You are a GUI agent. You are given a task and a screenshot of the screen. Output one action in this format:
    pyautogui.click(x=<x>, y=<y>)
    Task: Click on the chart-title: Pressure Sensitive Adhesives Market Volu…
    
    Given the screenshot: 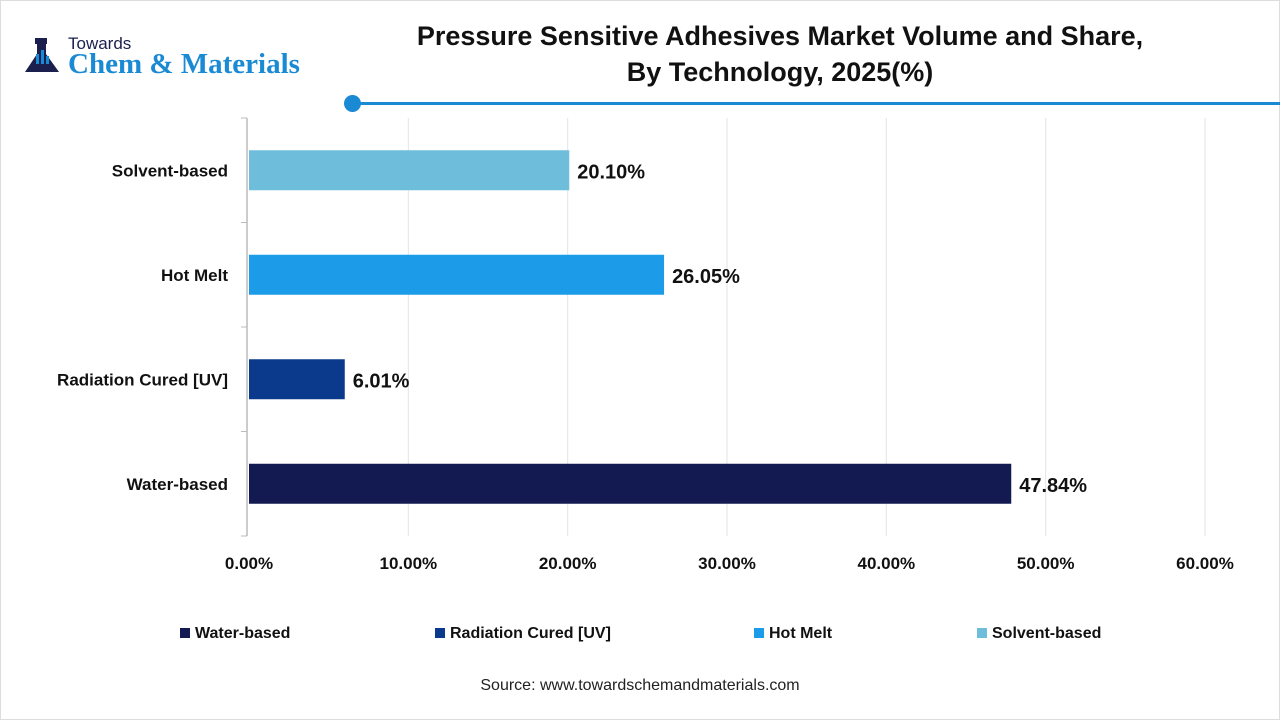 What is the action you would take?
    pyautogui.click(x=780, y=54)
    